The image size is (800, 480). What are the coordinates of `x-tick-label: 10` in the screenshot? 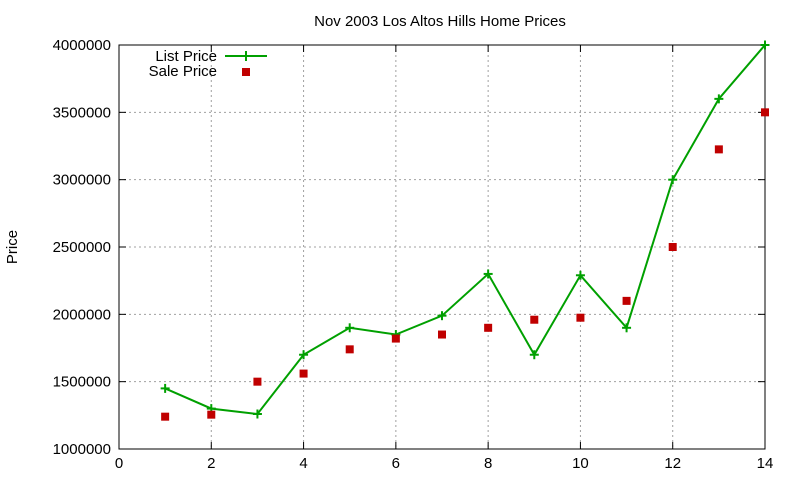 It's located at (580, 463).